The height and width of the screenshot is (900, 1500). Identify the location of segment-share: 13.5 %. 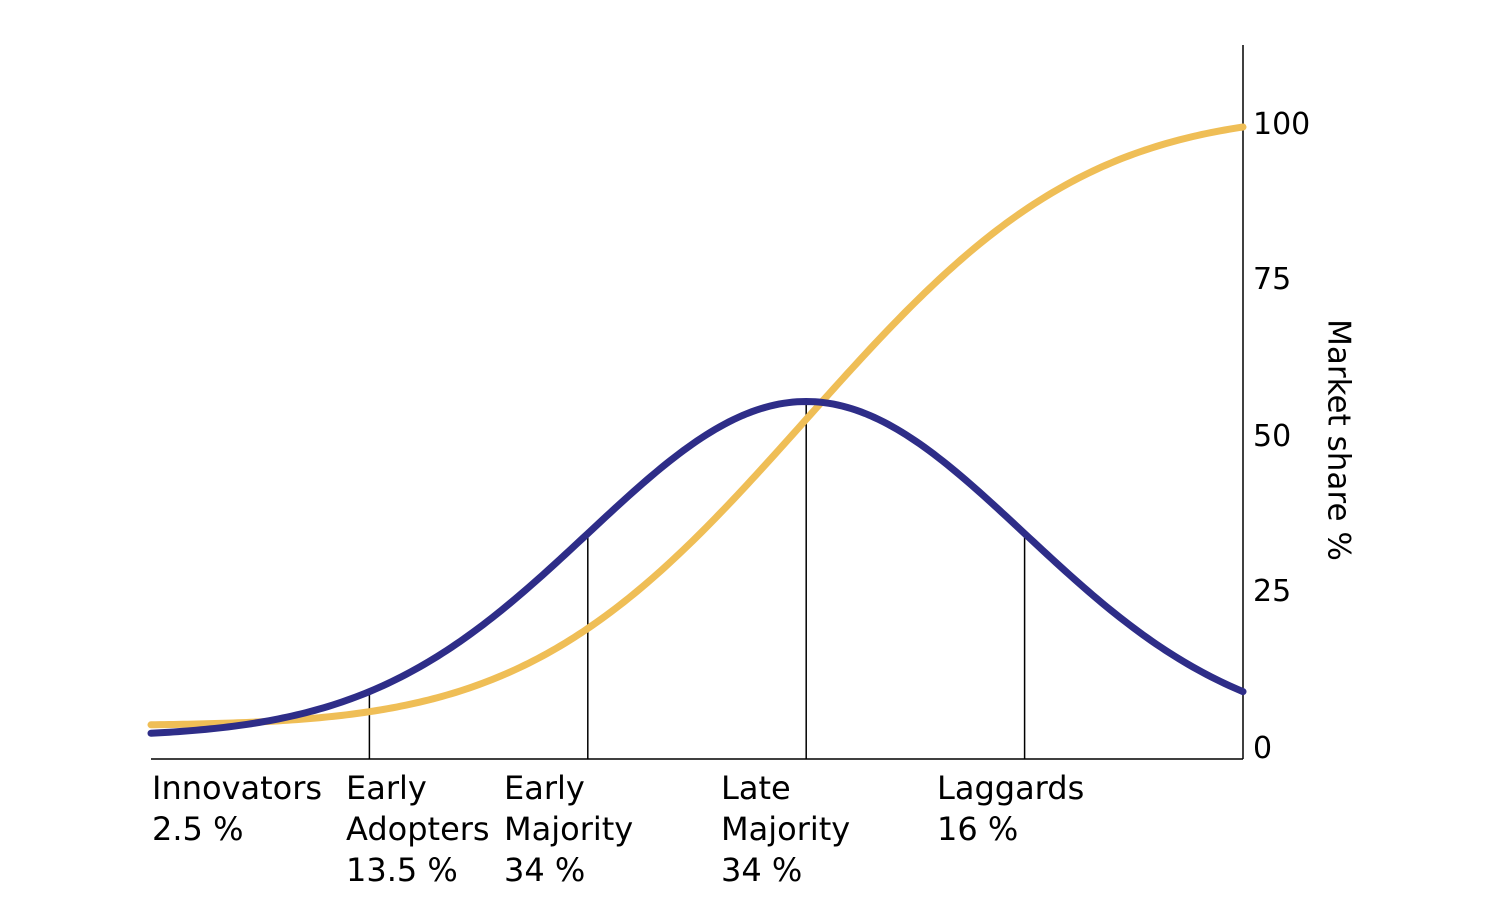
(402, 870).